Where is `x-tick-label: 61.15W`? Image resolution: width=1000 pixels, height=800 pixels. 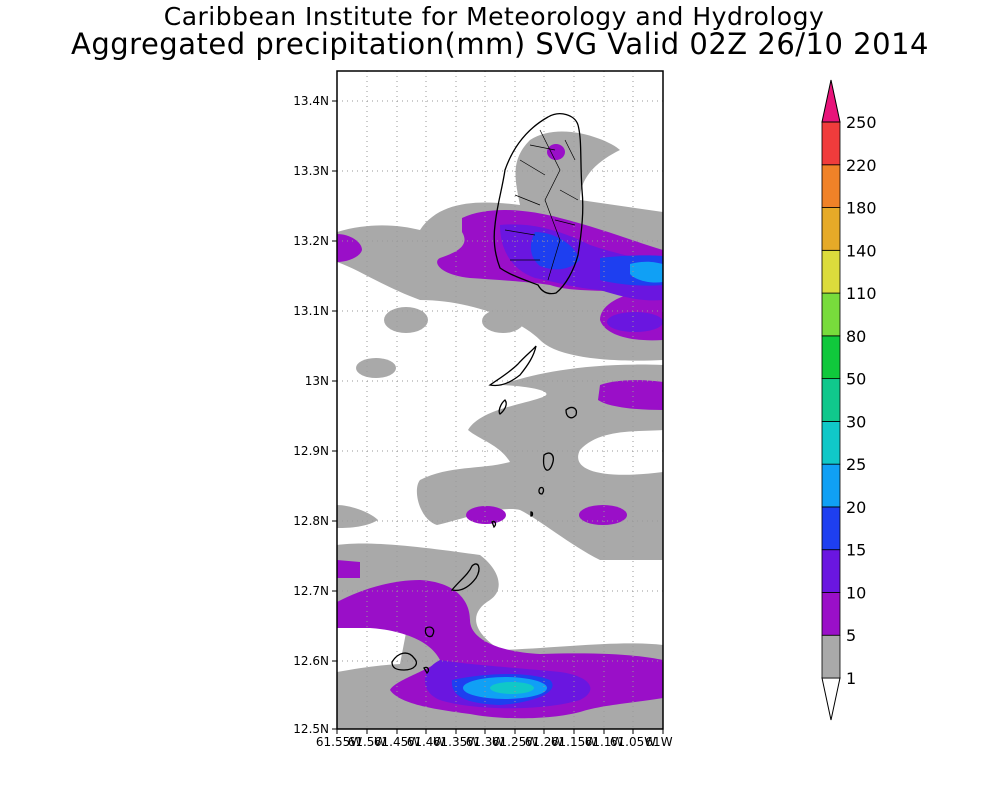
x-tick-label: 61.15W is located at coordinates (574, 742).